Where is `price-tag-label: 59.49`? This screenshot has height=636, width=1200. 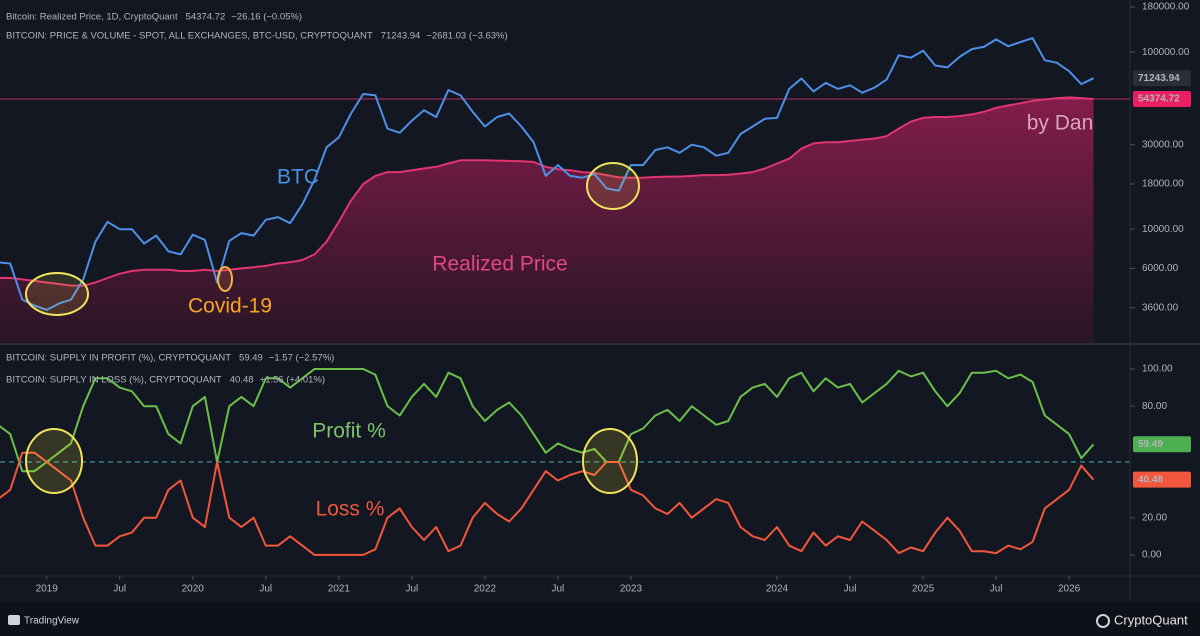
price-tag-label: 59.49 is located at coordinates (1150, 444).